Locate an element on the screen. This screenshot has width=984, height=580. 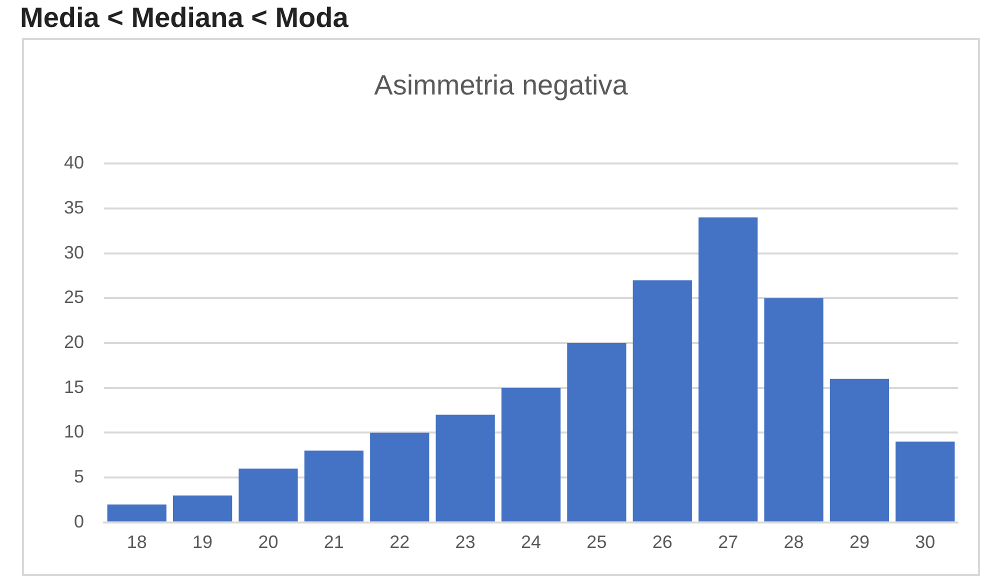
y-tick-label: 20 is located at coordinates (74, 342).